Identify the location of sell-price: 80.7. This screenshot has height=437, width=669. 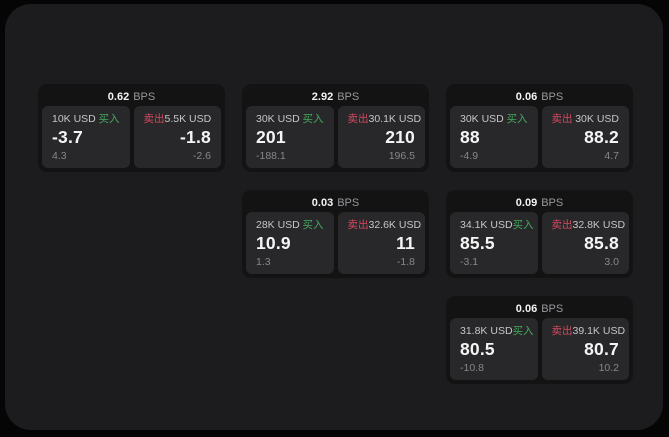
(601, 349).